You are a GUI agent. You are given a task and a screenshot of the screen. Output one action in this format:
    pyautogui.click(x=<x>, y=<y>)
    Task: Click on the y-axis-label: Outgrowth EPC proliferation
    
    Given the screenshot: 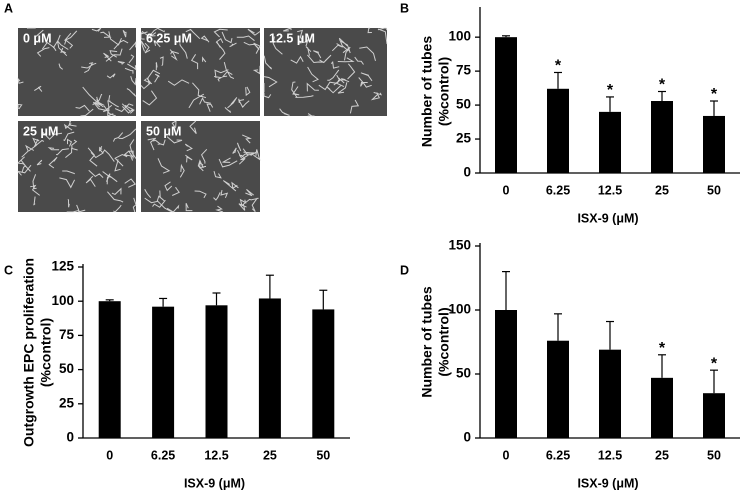 What is the action you would take?
    pyautogui.click(x=29, y=352)
    